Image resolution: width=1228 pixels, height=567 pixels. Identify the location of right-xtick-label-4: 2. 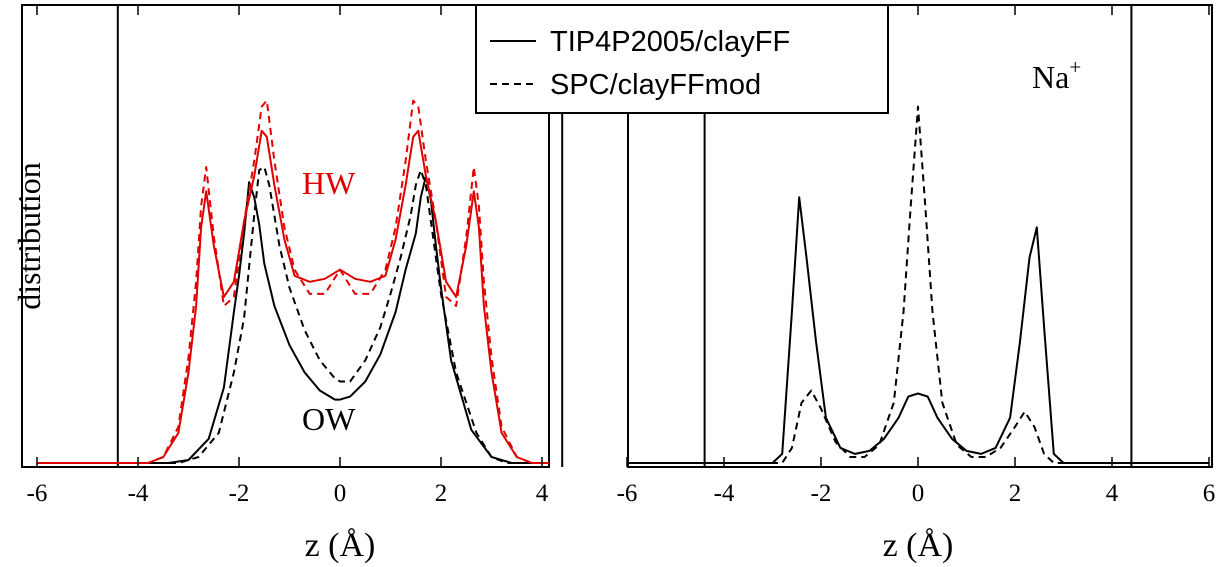
(1015, 493).